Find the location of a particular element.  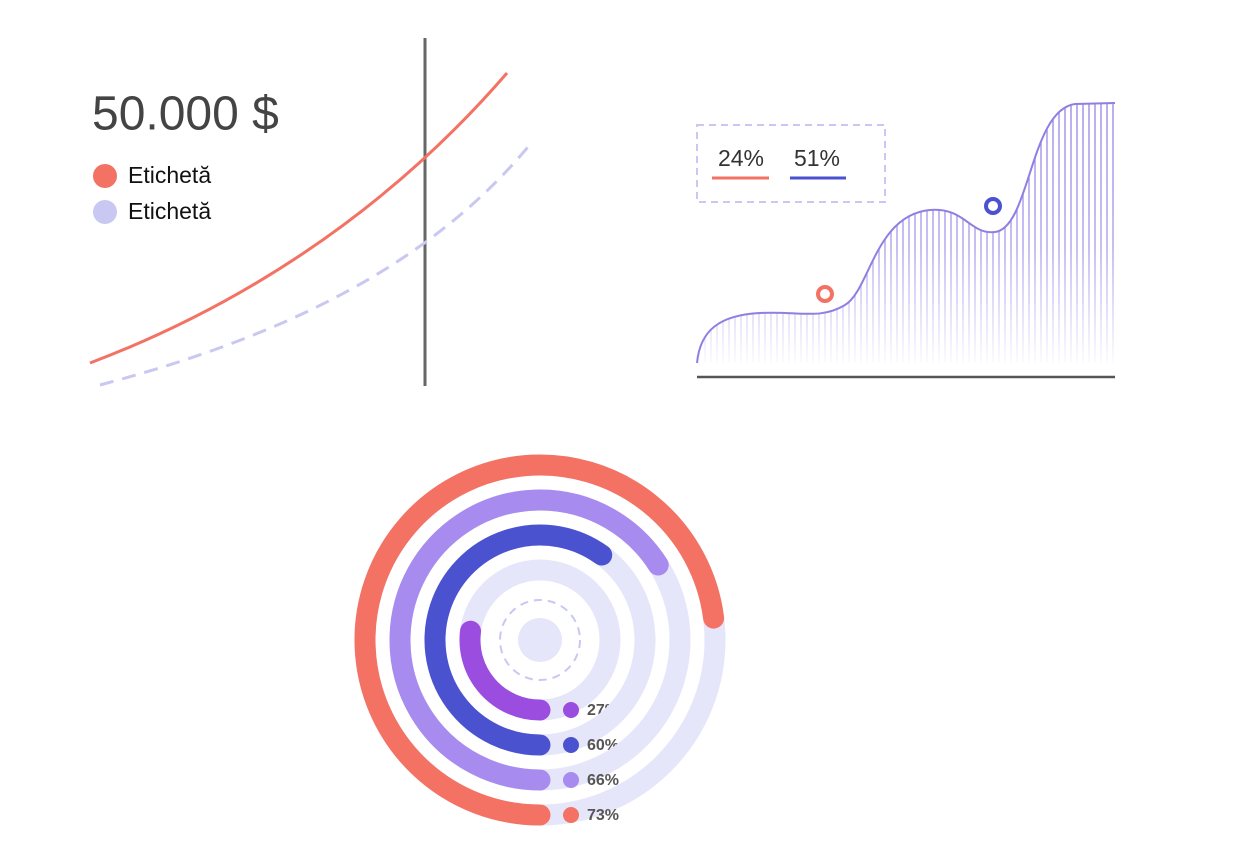

headline: 50.000 $ is located at coordinates (185, 114).